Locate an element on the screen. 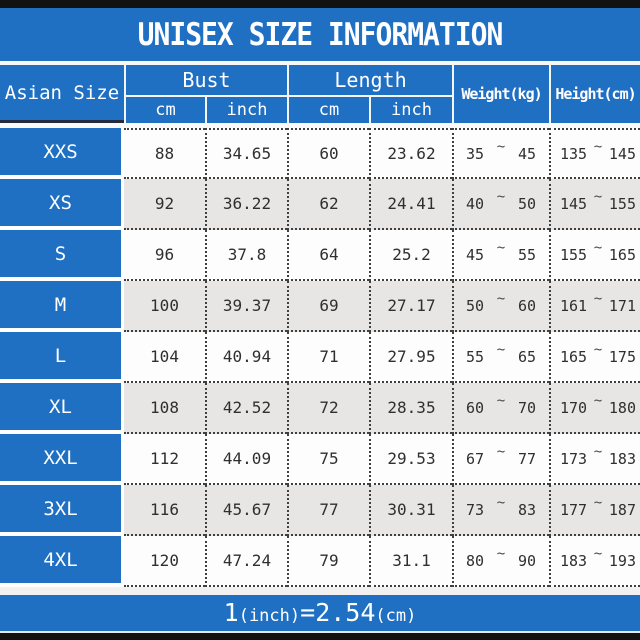 This screenshot has width=640, height=640. weight-range-cell: 40 ~50 is located at coordinates (500, 204).